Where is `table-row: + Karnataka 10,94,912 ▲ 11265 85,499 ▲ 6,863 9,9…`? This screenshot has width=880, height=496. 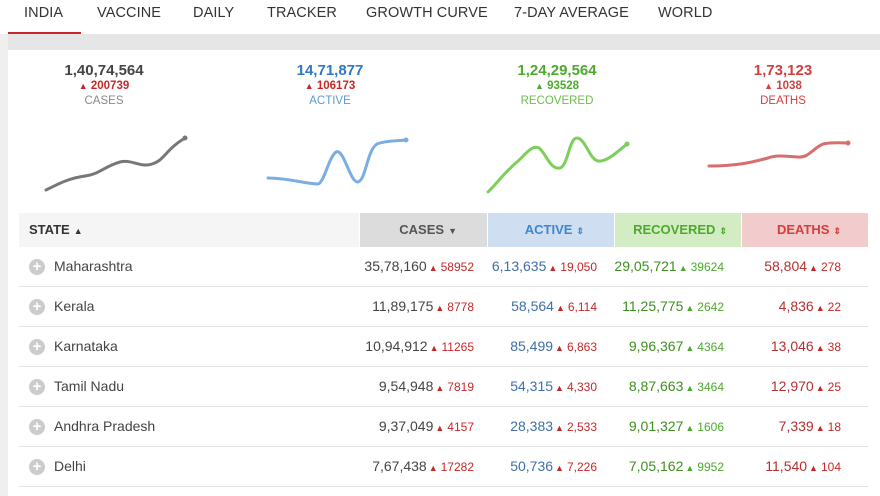
table-row: + Karnataka 10,94,912 ▲ 11265 85,499 ▲ 6,863 9,9… is located at coordinates (443, 347).